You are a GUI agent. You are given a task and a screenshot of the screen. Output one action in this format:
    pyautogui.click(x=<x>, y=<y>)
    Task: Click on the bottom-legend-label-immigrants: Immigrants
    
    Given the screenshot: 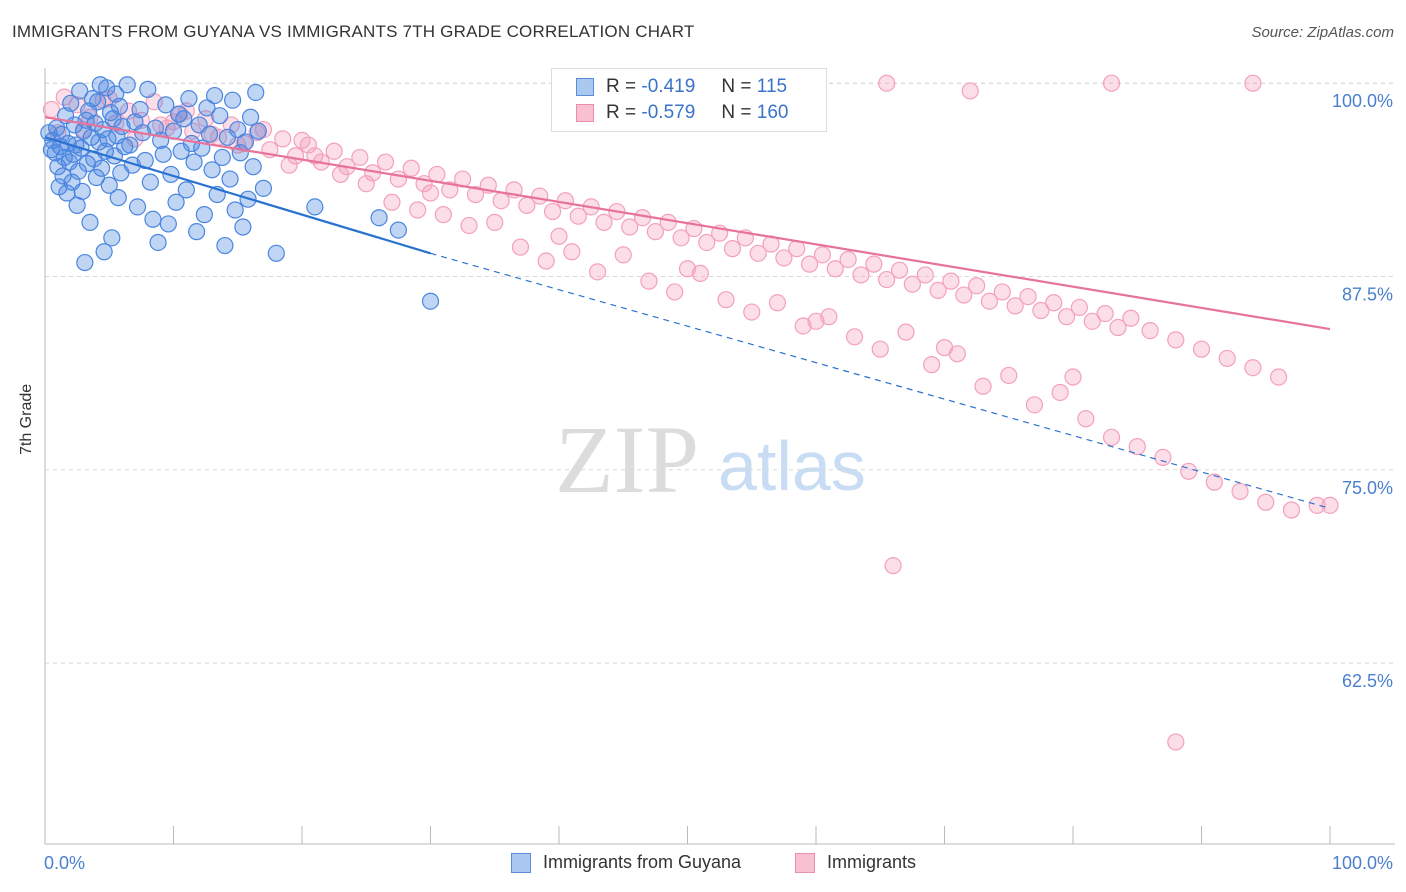 What is the action you would take?
    pyautogui.click(x=872, y=862)
    